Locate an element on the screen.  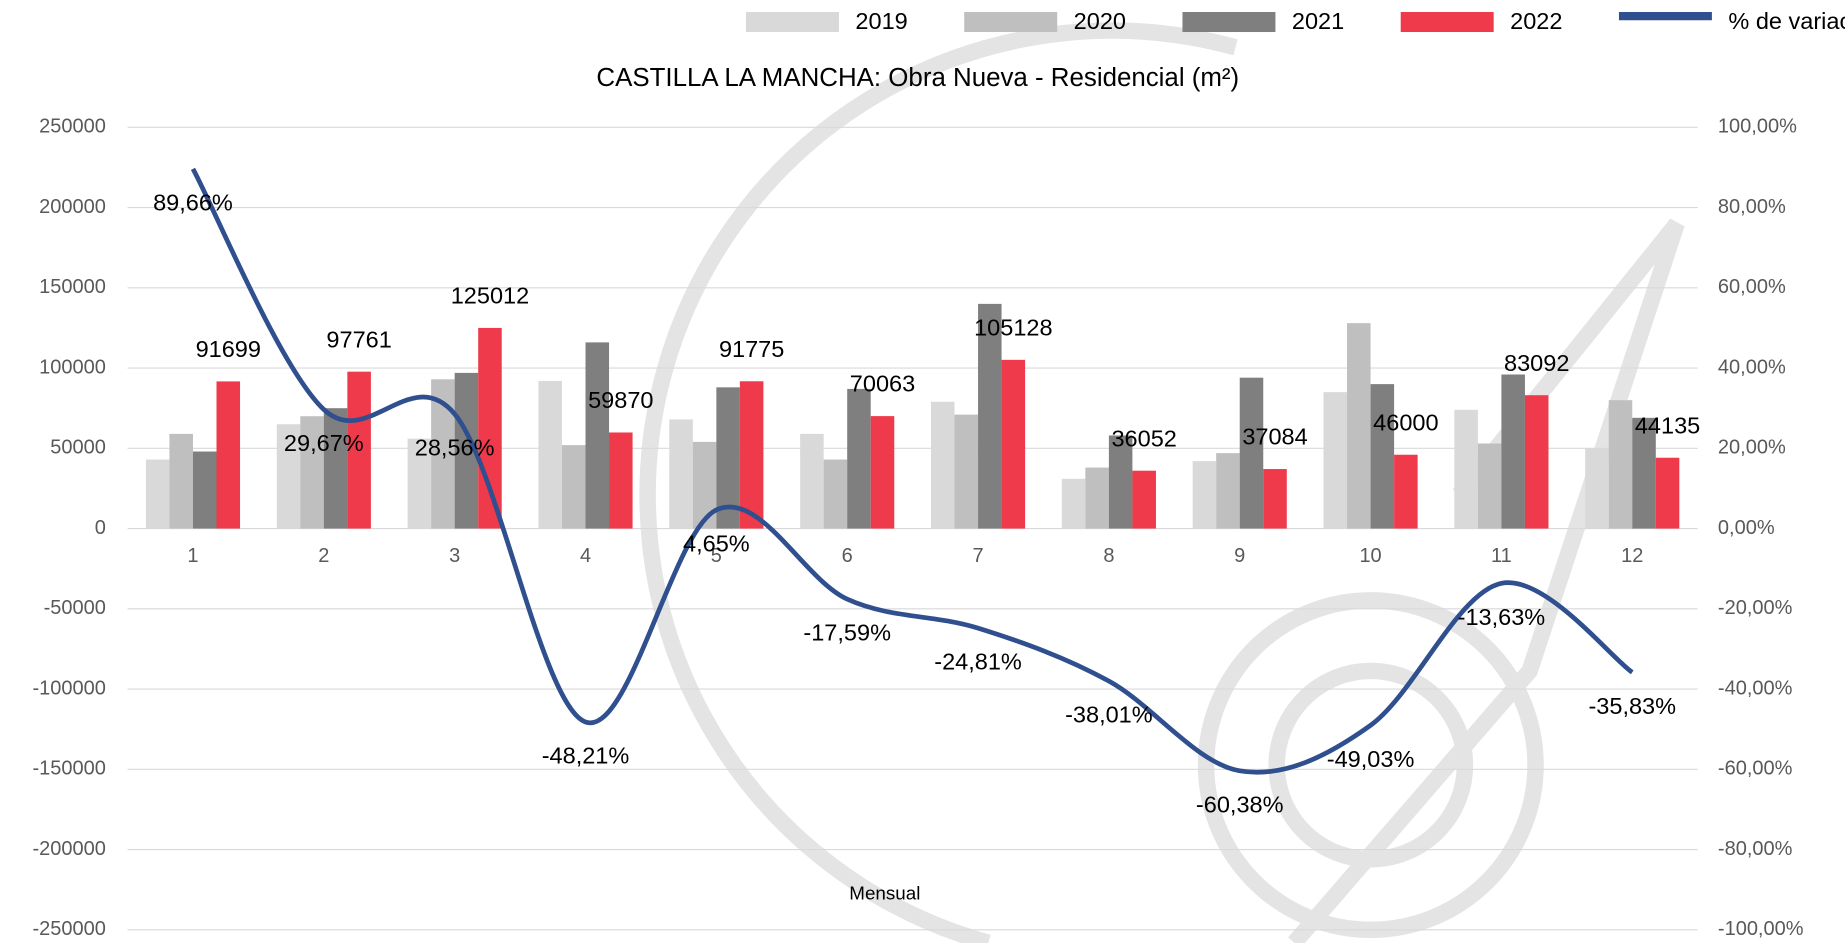
line-label: -13,63% is located at coordinates (1502, 617).